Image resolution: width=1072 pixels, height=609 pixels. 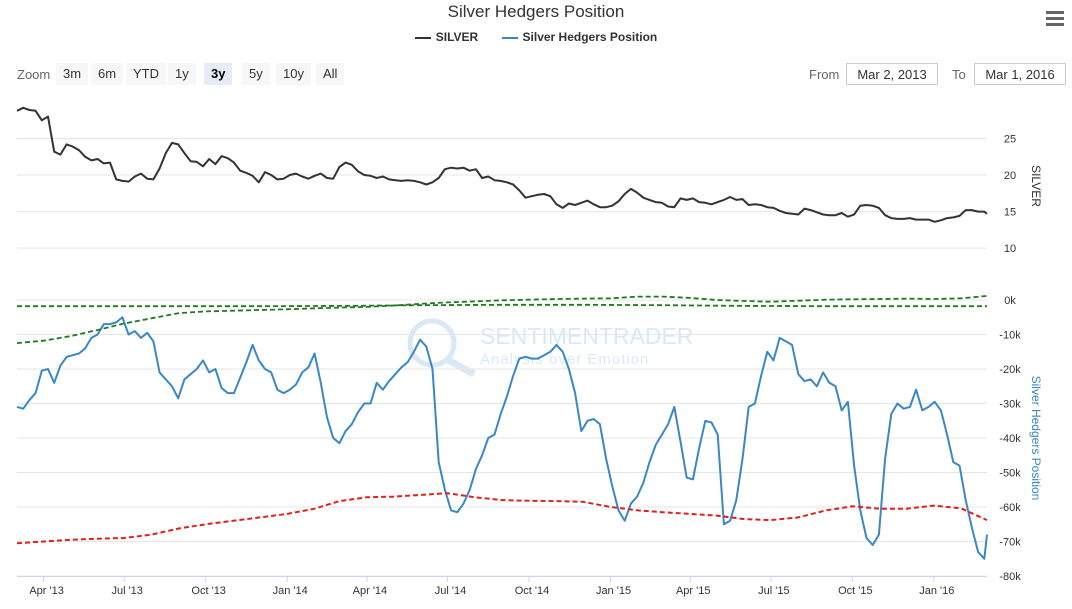 I want to click on x-tick-label: Jan '14, so click(x=290, y=591).